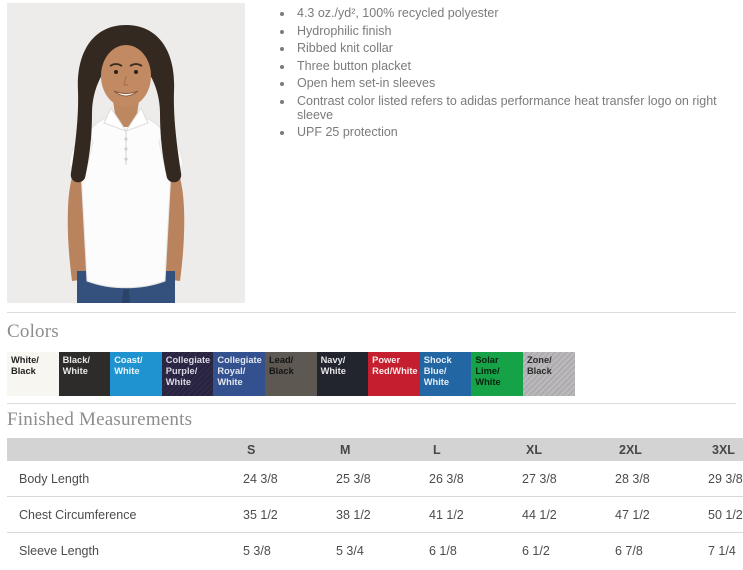  Describe the element at coordinates (437, 371) in the screenshot. I see `color-swatch-label: Shock Blue/ White` at that location.